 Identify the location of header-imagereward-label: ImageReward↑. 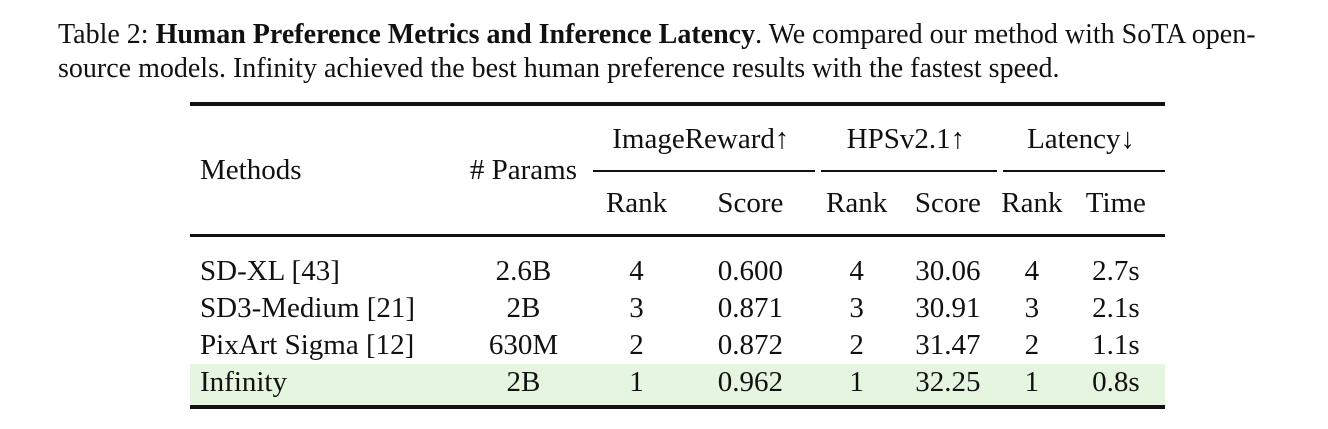
(701, 138).